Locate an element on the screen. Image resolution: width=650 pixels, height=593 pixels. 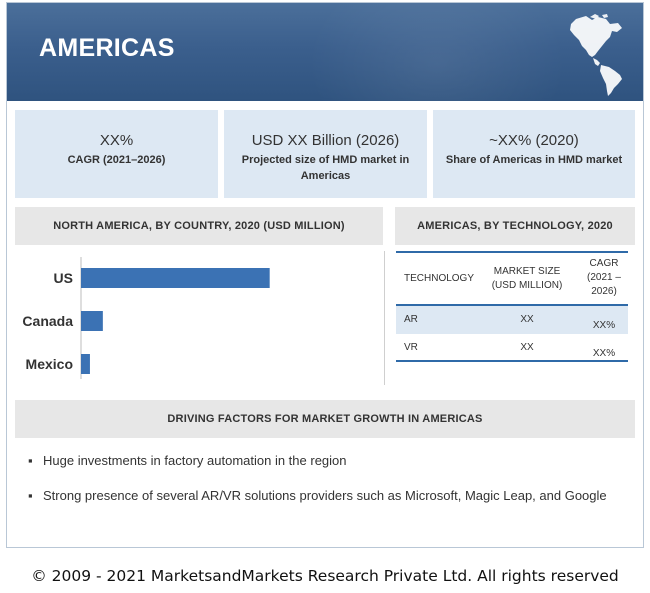
cagr-value: XX% is located at coordinates (116, 140).